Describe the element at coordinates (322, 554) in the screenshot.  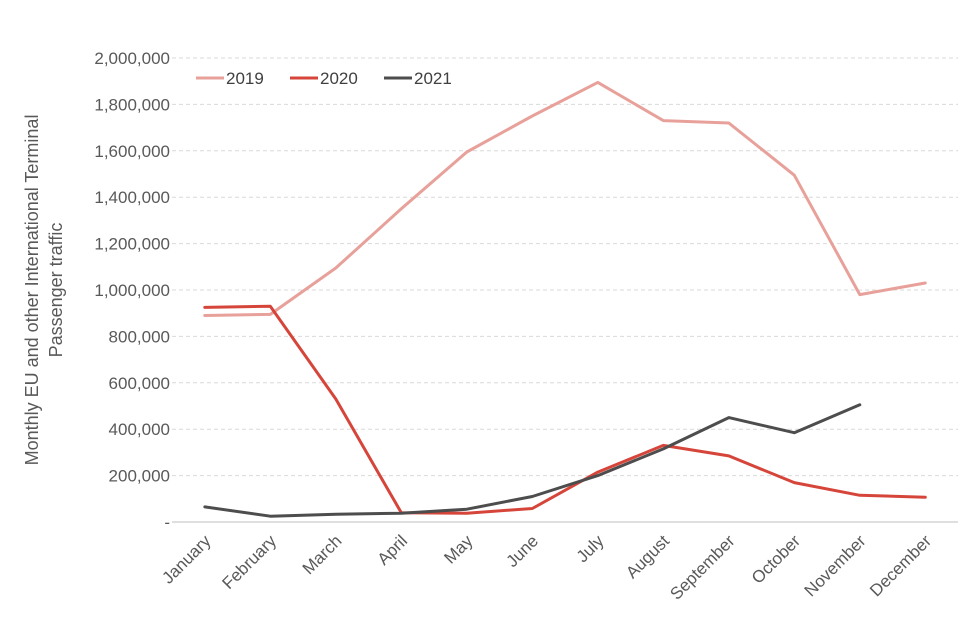
I see `x-tick-label: March` at that location.